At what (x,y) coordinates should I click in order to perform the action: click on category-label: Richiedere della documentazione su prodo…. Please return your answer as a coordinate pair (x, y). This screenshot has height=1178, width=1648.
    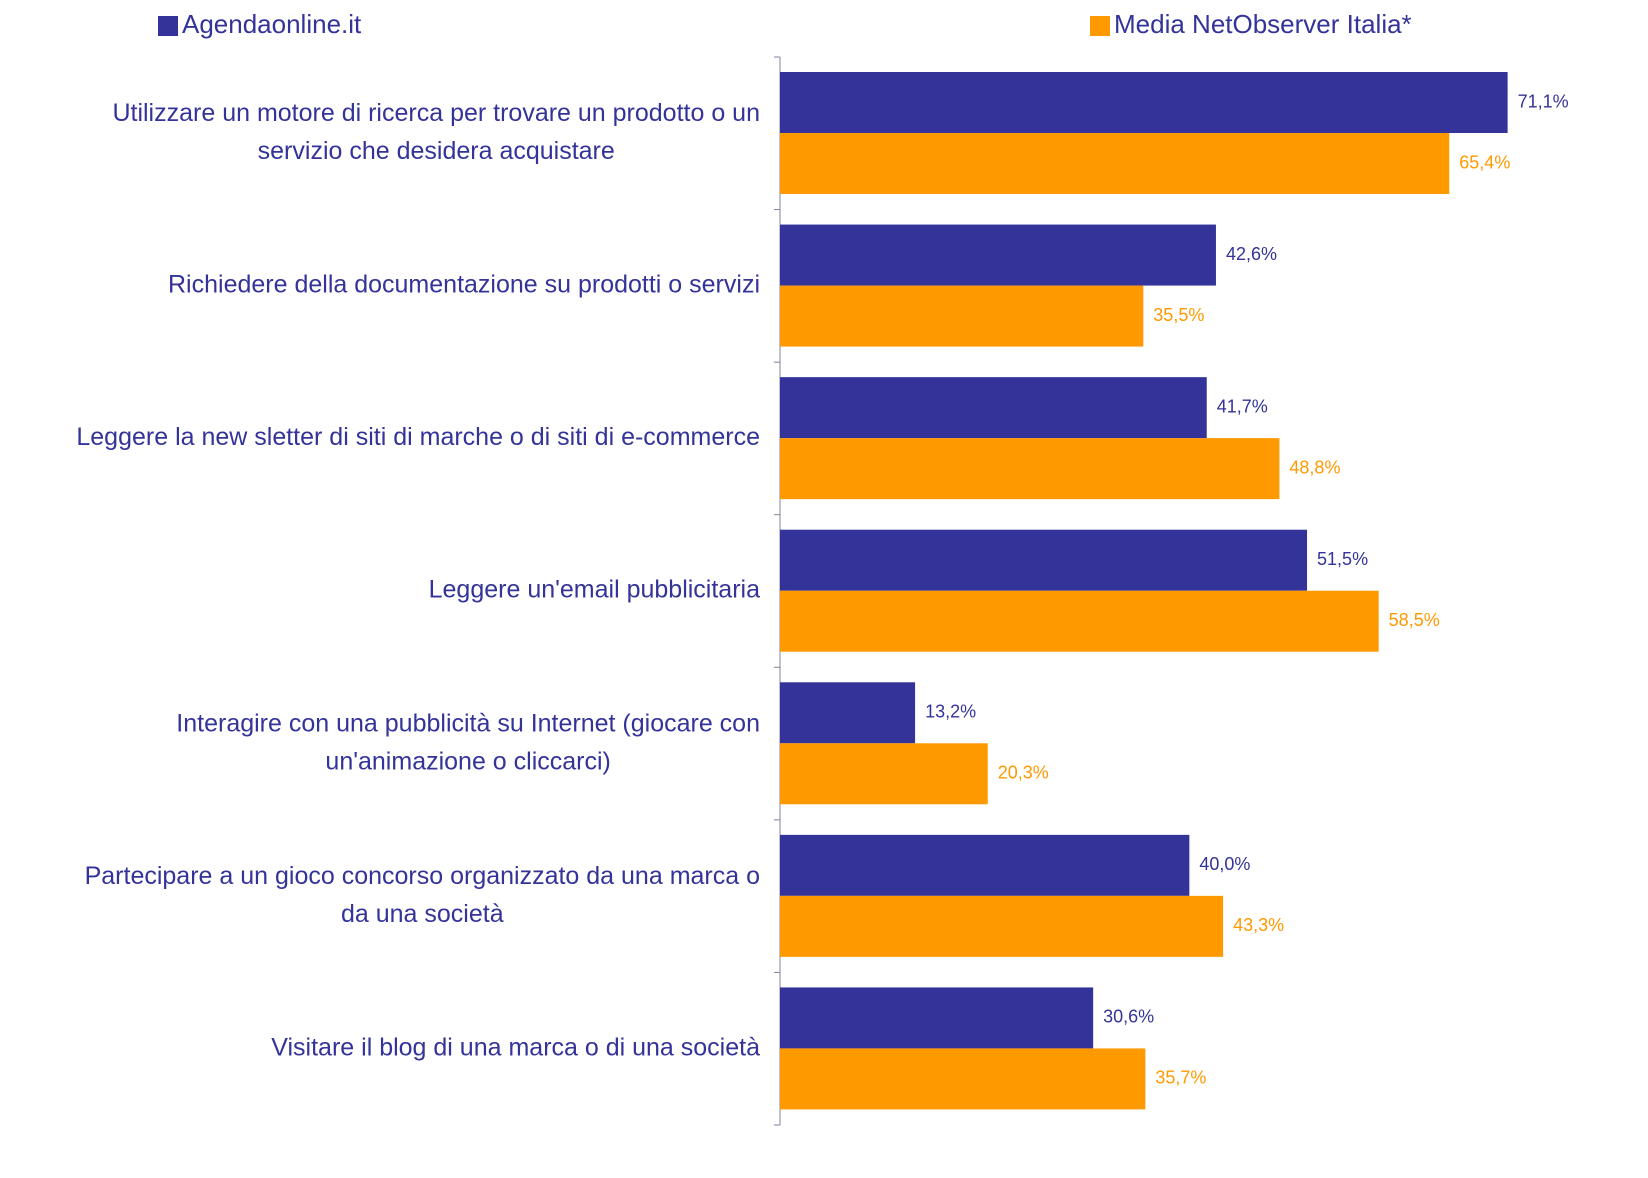
    Looking at the image, I should click on (464, 284).